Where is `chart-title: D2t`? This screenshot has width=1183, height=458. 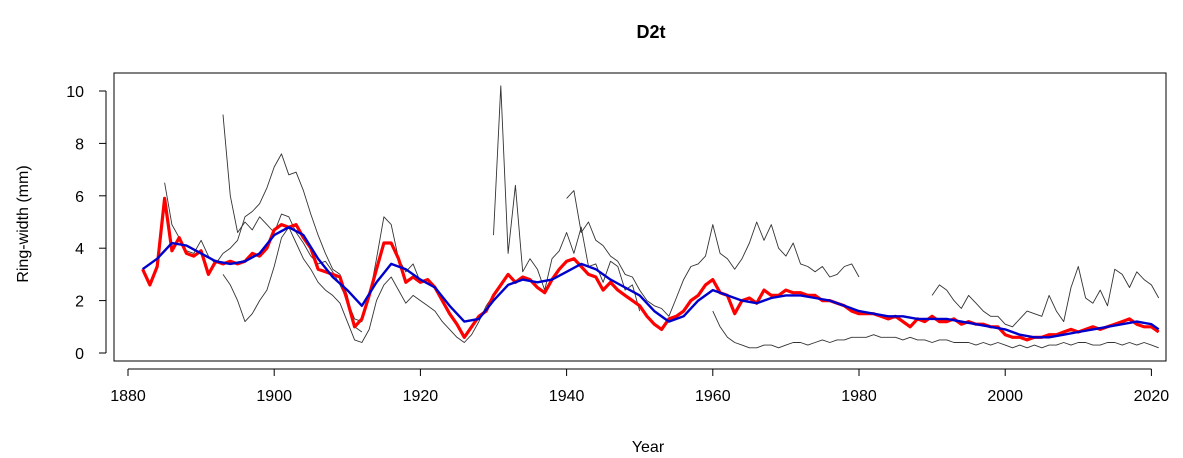
chart-title: D2t is located at coordinates (650, 32).